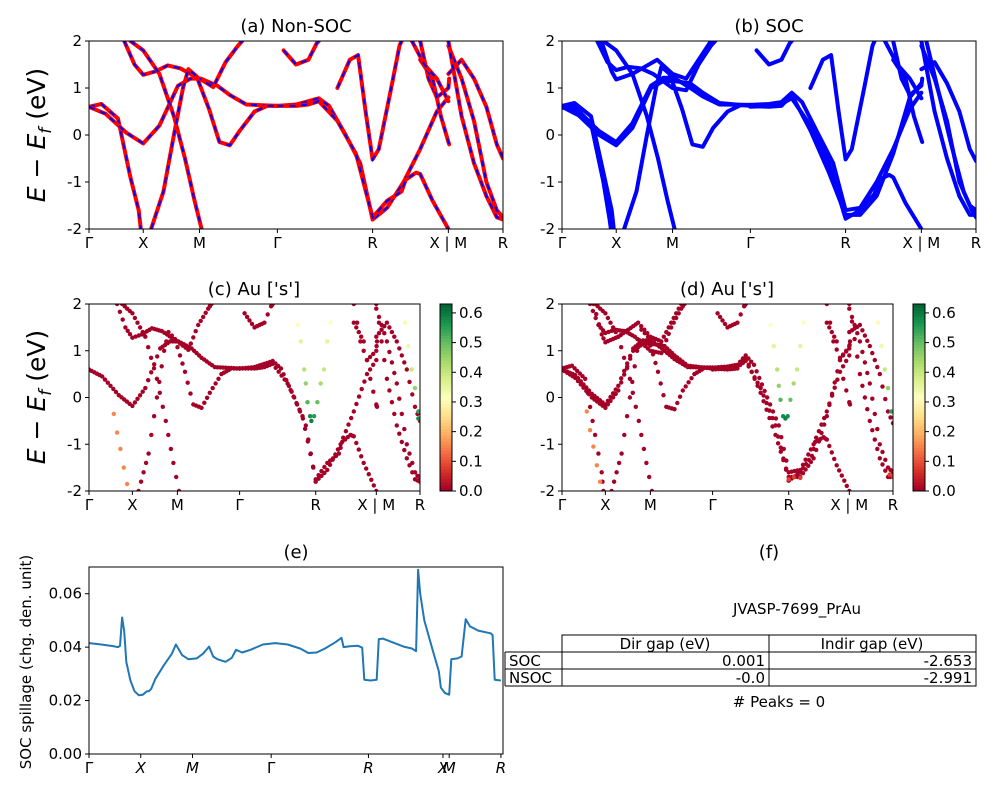 The width and height of the screenshot is (1000, 800). What do you see at coordinates (944, 461) in the screenshot?
I see `colorbar-tick-label: 0.1` at bounding box center [944, 461].